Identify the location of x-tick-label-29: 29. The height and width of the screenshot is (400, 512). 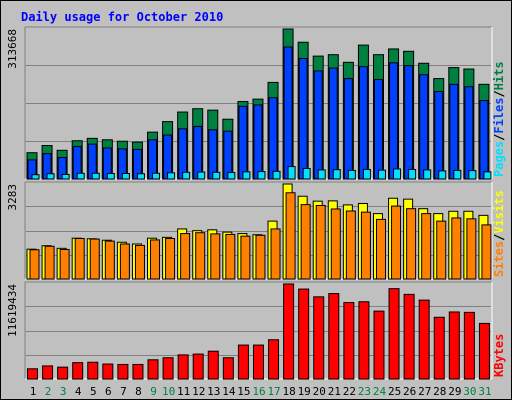
(454, 391).